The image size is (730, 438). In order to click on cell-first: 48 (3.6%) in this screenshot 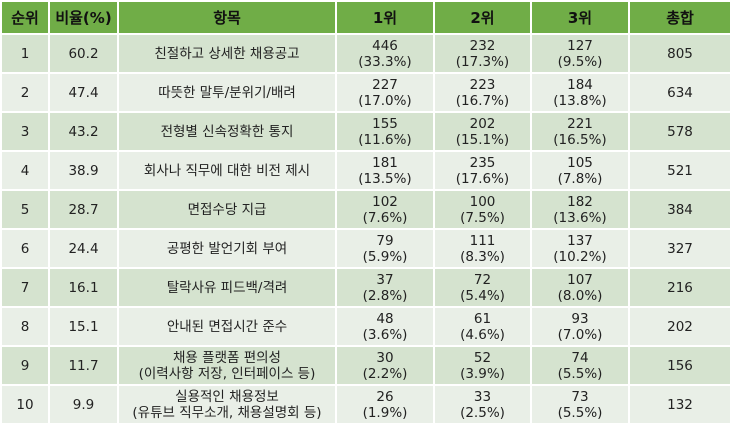, I will do `click(385, 326)`.